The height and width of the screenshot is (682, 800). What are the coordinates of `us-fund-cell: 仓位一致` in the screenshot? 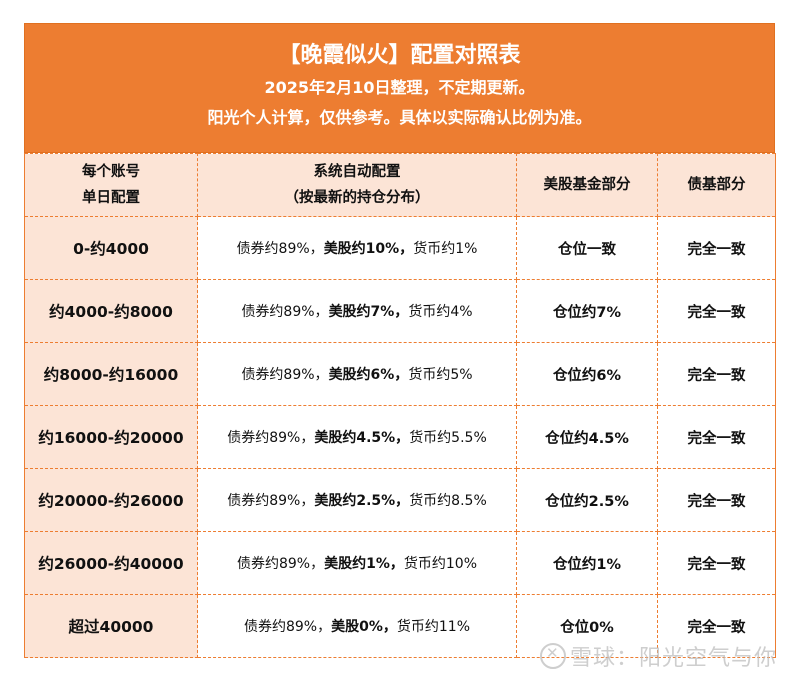 It's located at (587, 248).